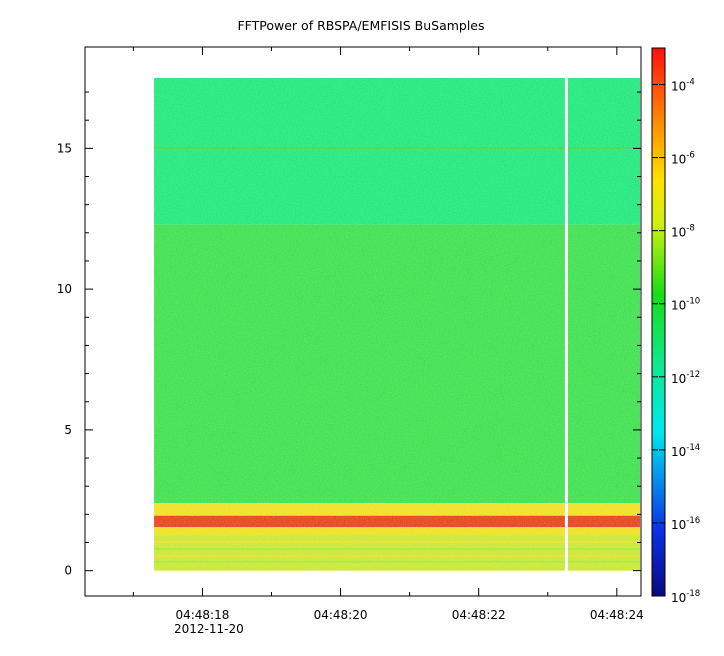  Describe the element at coordinates (685, 597) in the screenshot. I see `colorbar-tick-label: 10⁻¹⁸` at that location.